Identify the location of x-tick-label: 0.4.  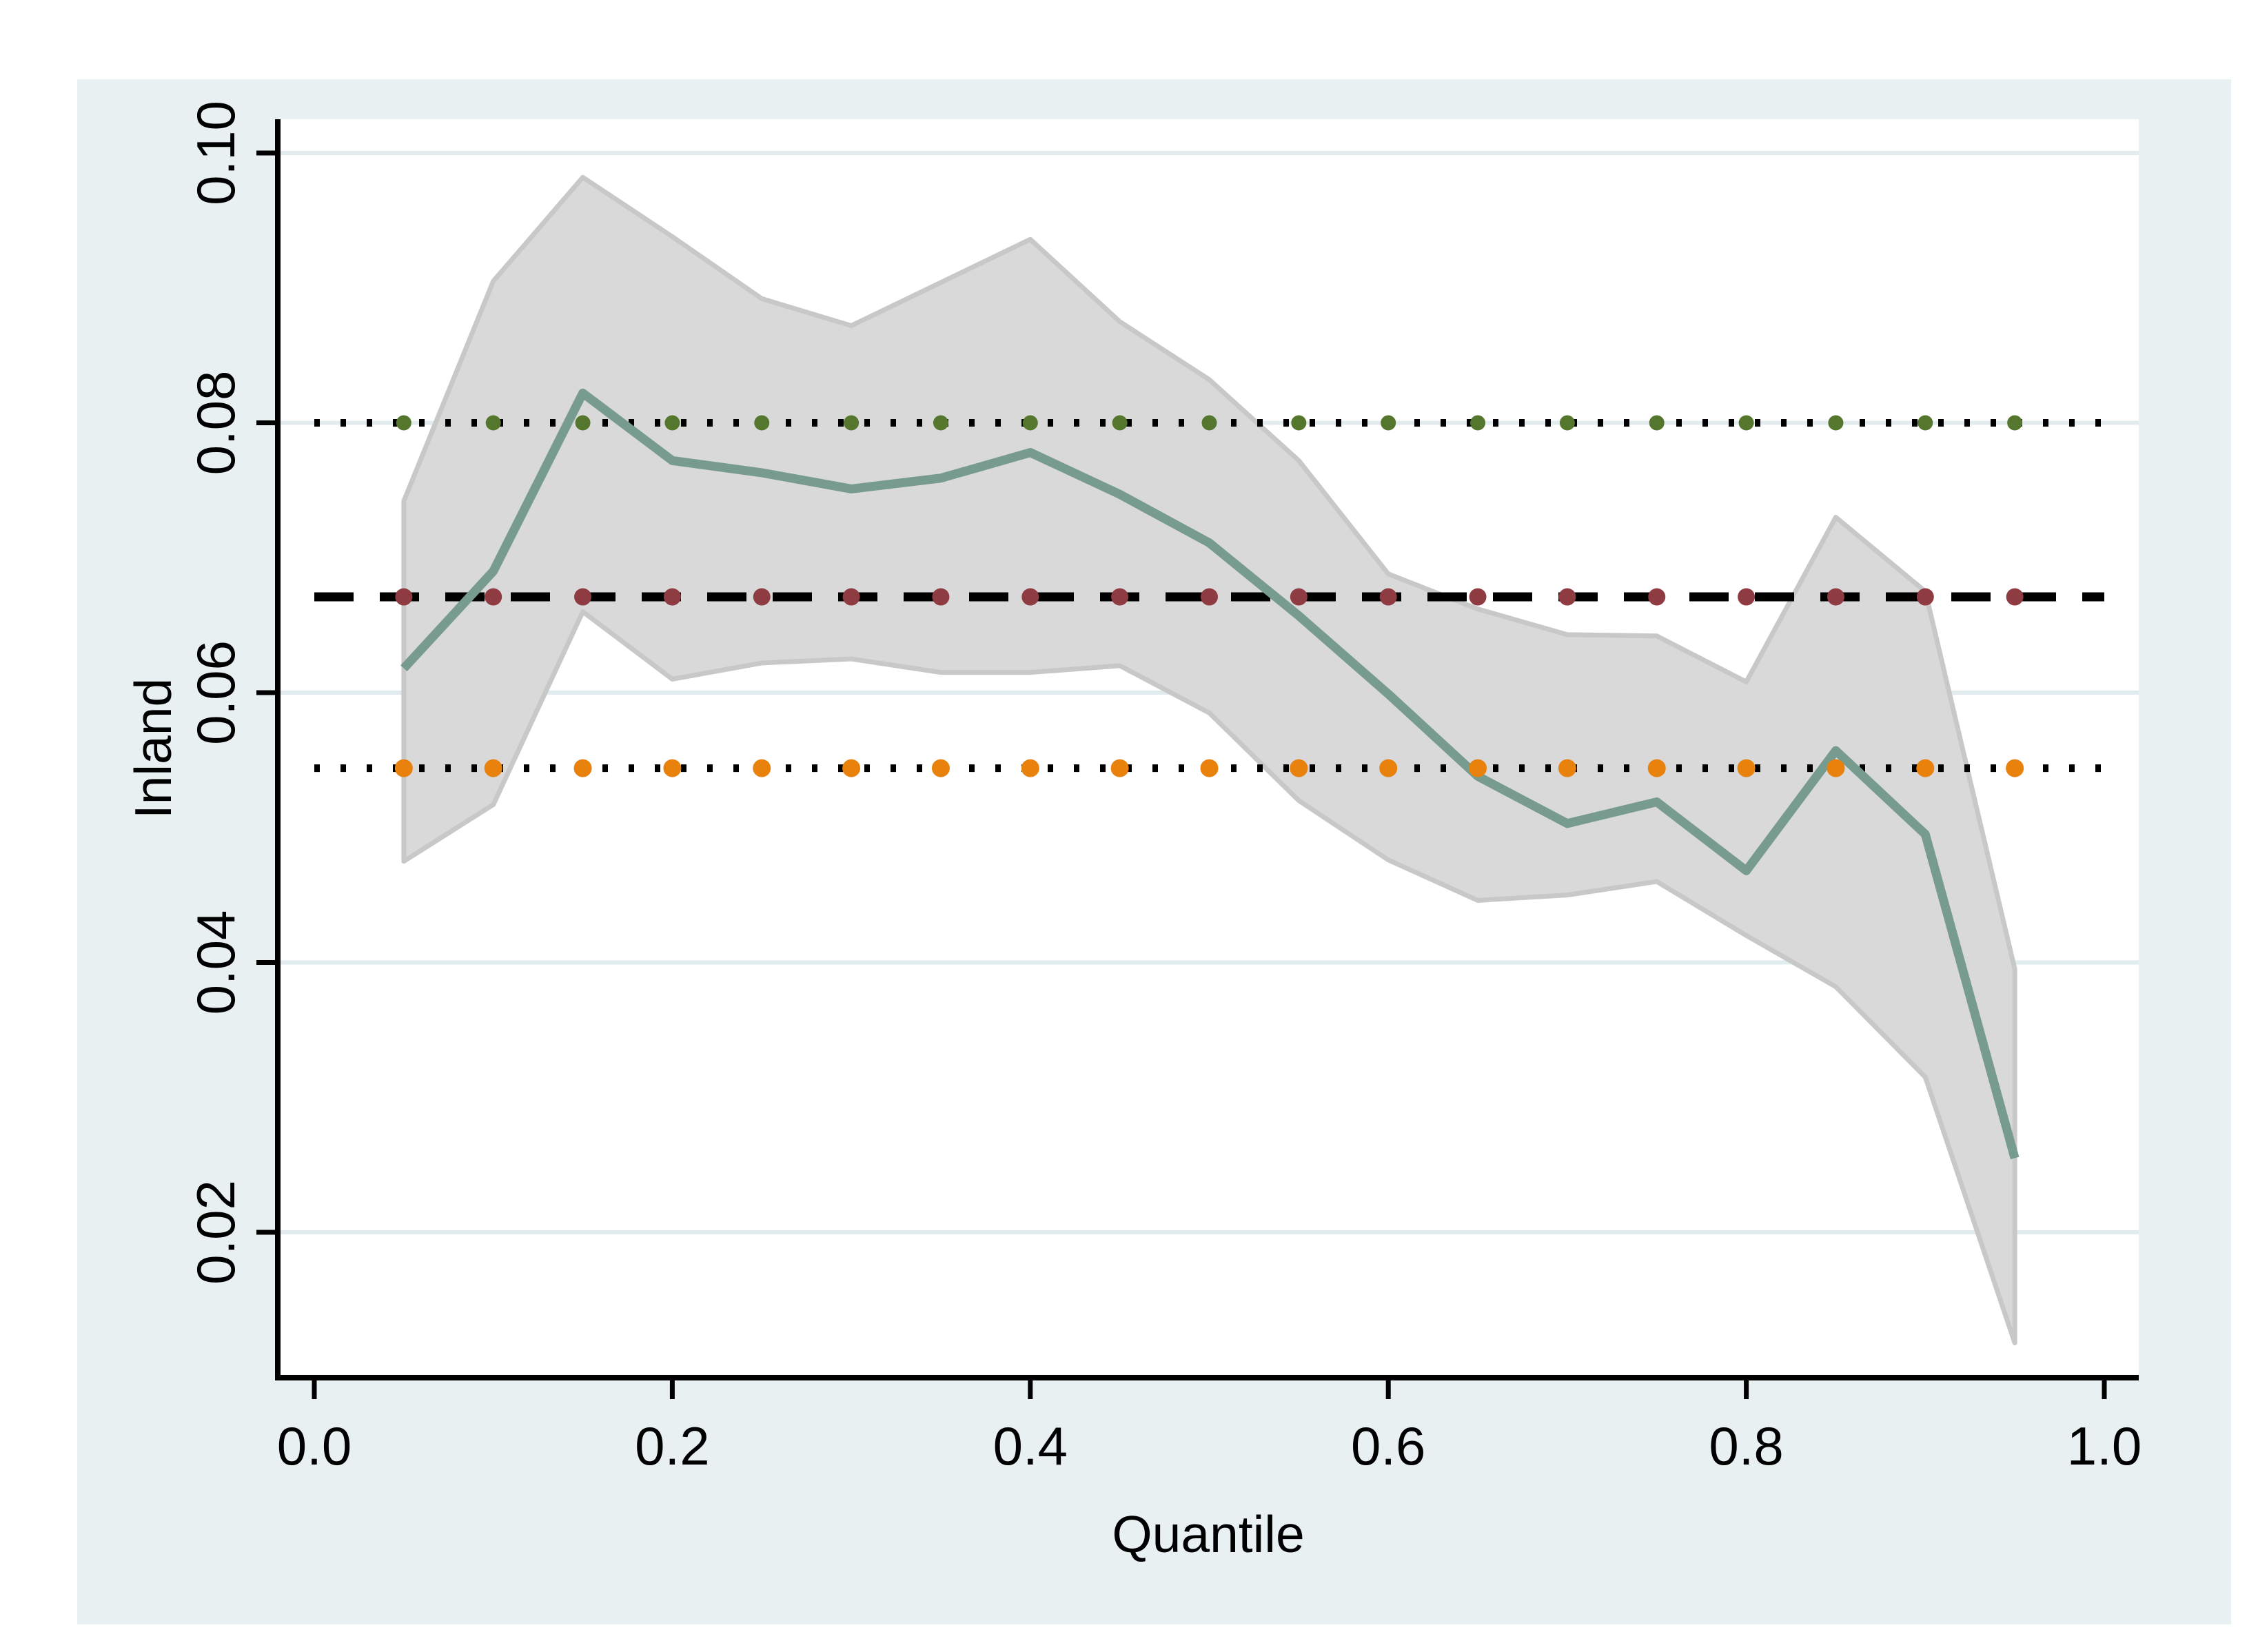
(1030, 1446).